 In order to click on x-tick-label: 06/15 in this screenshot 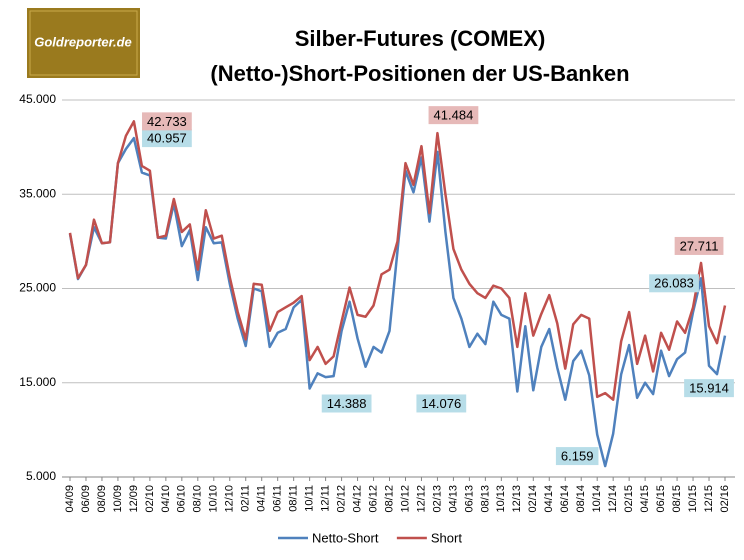, I will do `click(661, 499)`.